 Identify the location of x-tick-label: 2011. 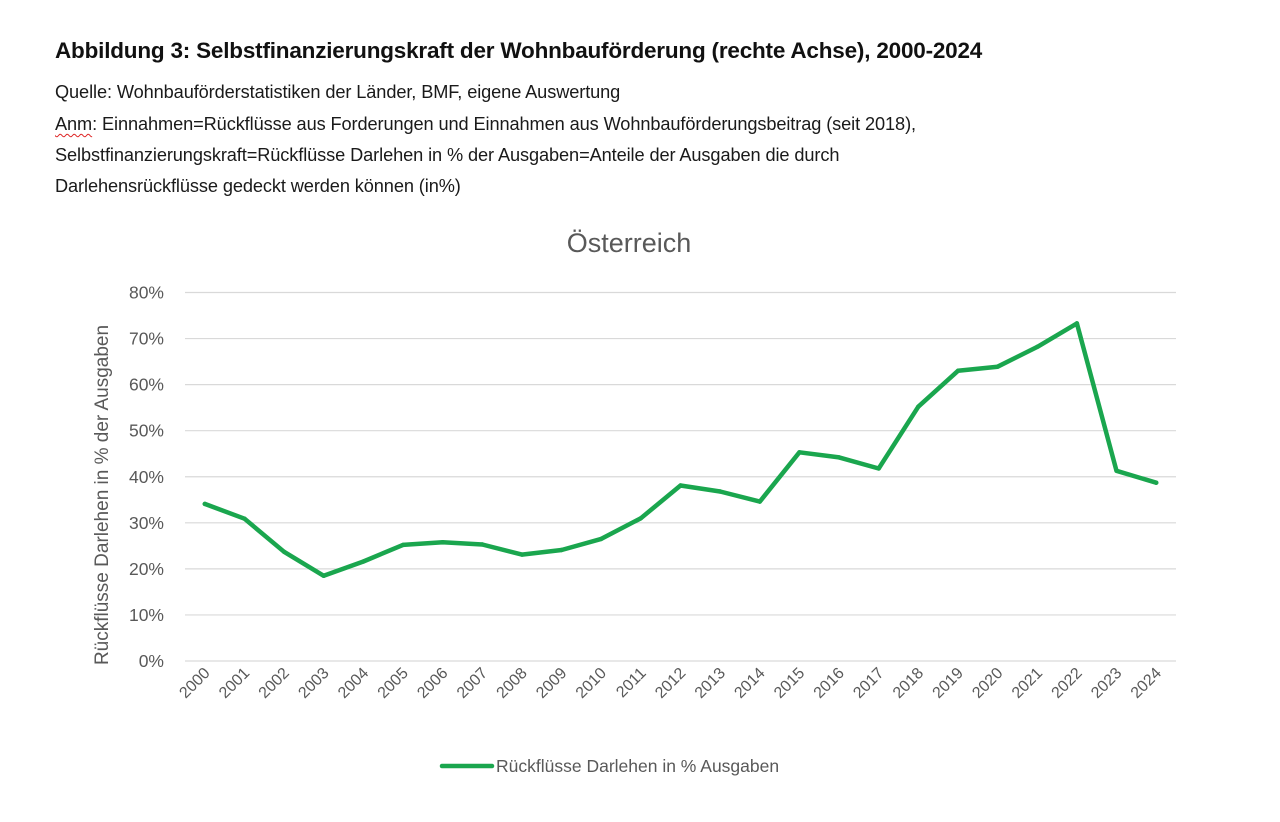
(631, 683).